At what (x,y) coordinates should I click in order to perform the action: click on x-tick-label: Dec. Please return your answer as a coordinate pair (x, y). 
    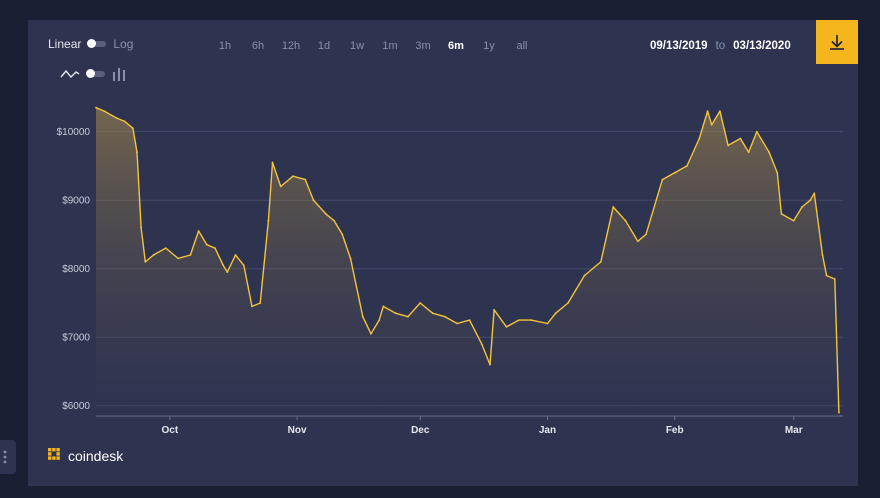
    Looking at the image, I should click on (420, 430).